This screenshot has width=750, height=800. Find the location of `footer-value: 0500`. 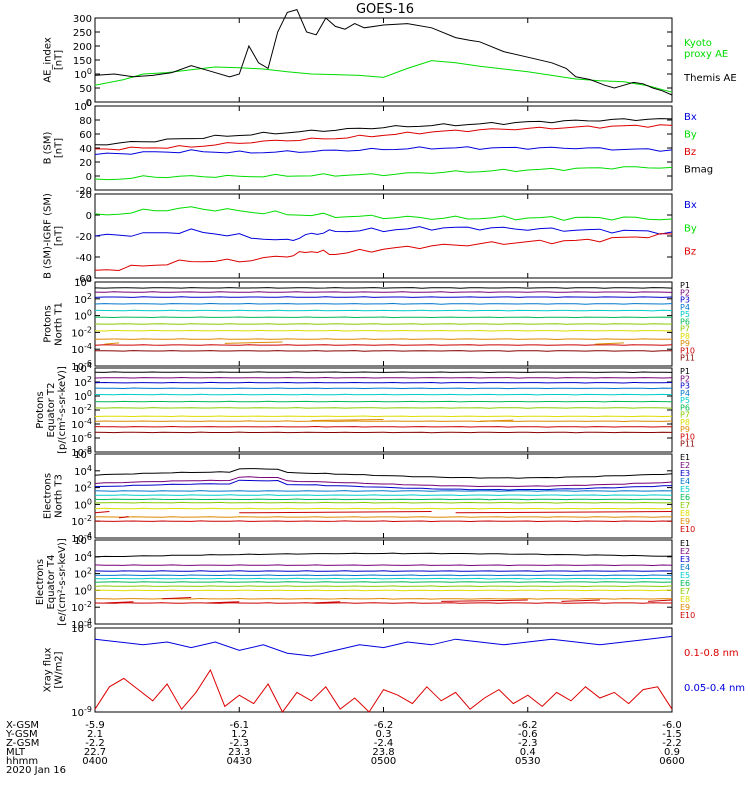

footer-value: 0500 is located at coordinates (383, 761).